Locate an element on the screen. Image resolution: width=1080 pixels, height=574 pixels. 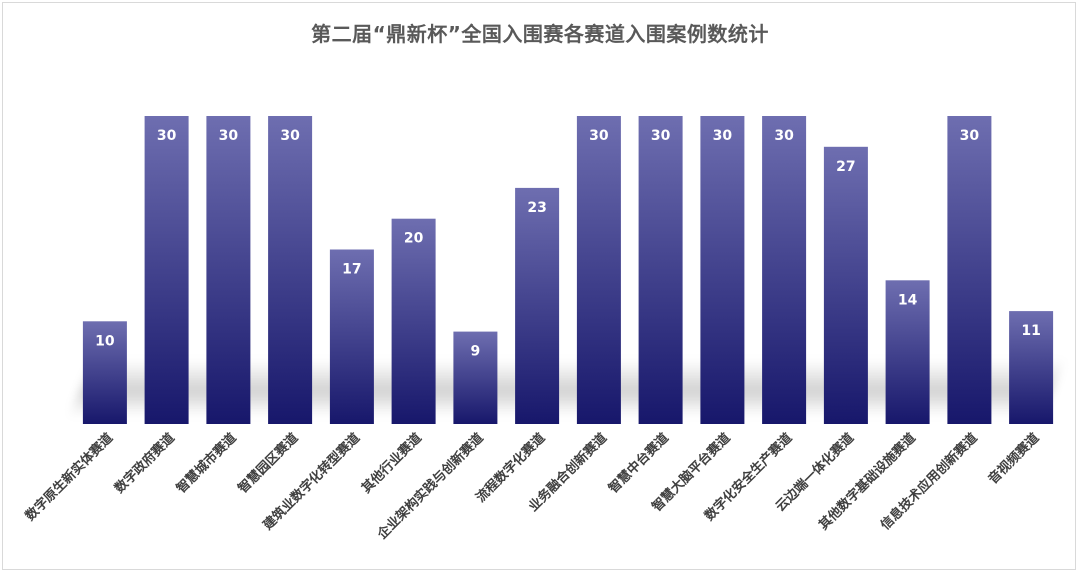
bar-shadow is located at coordinates (566, 388).